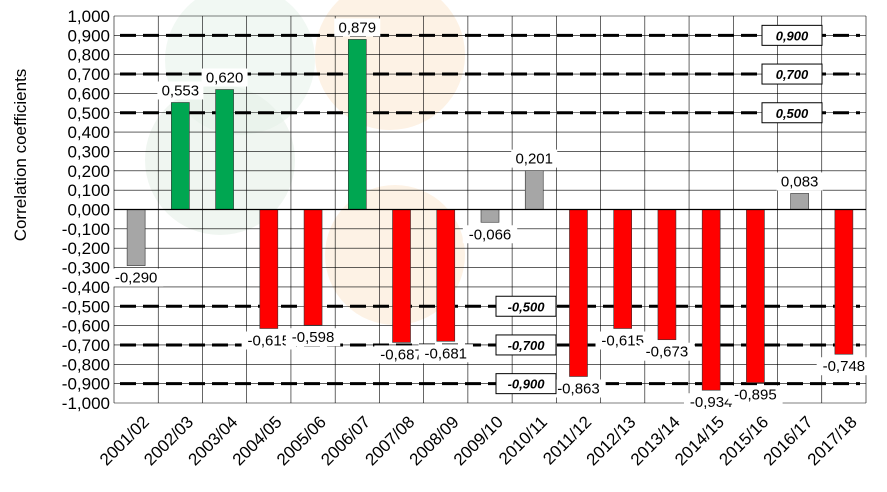 The width and height of the screenshot is (887, 492). Describe the element at coordinates (88, 151) in the screenshot. I see `y-tick-label: 0,300` at that location.